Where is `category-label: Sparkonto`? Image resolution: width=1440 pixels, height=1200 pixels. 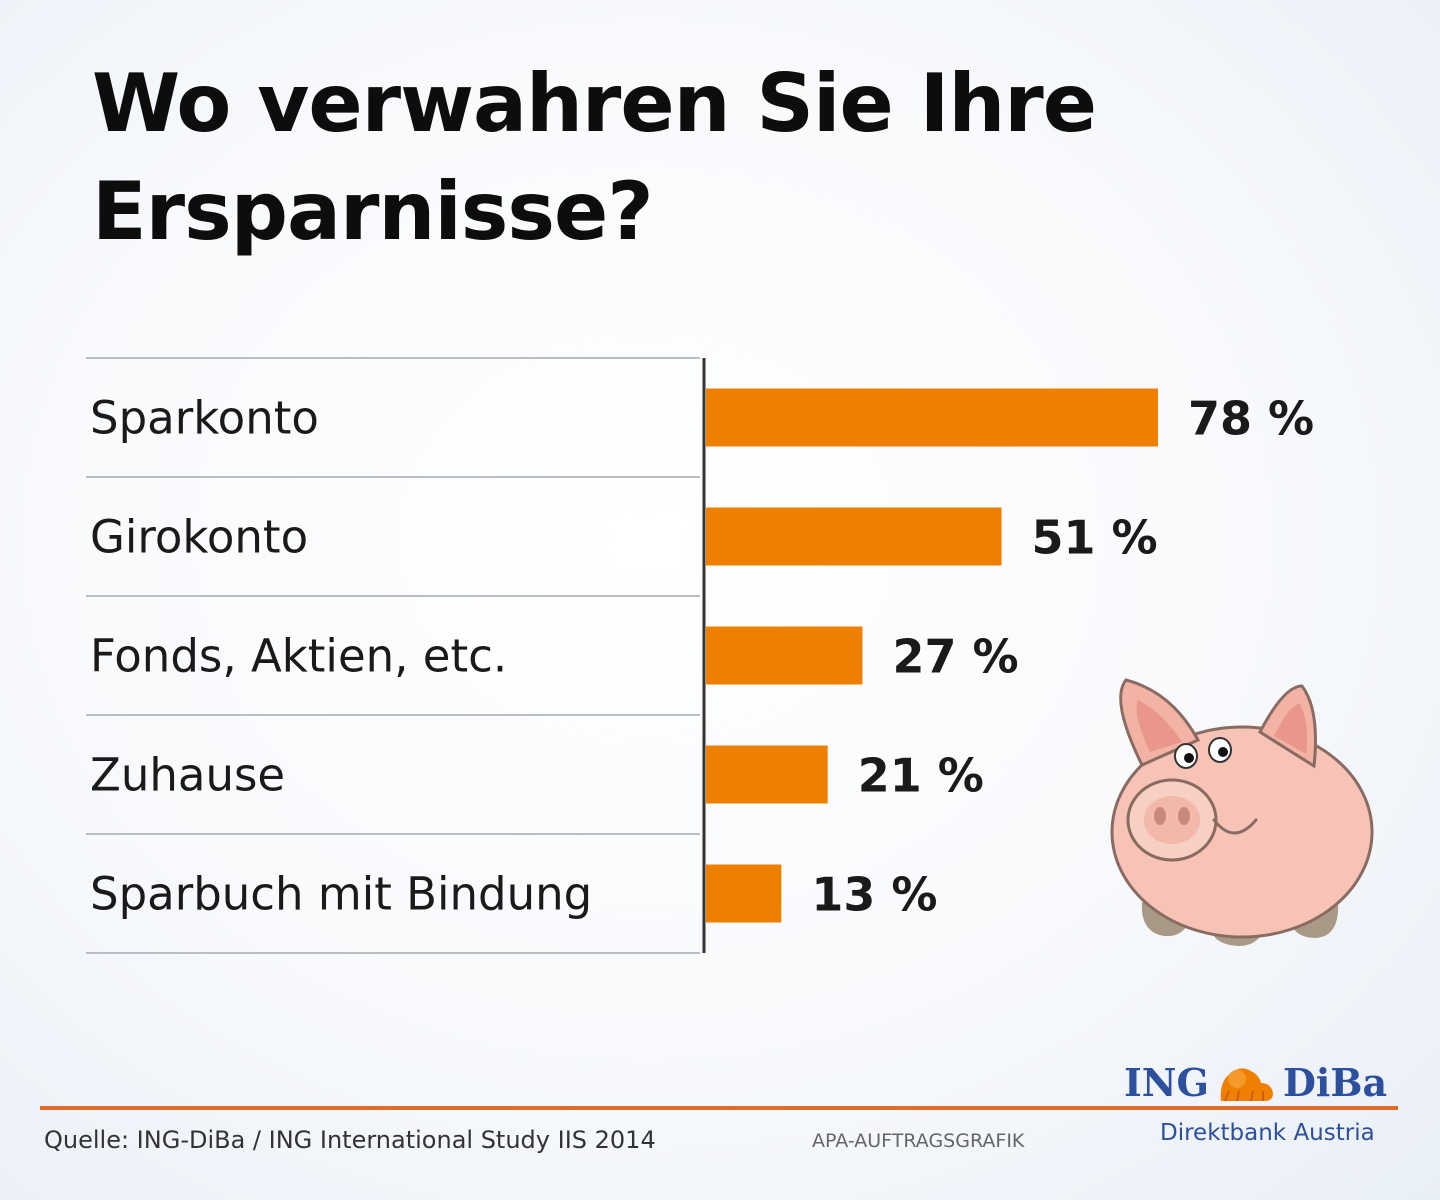 category-label: Sparkonto is located at coordinates (204, 418).